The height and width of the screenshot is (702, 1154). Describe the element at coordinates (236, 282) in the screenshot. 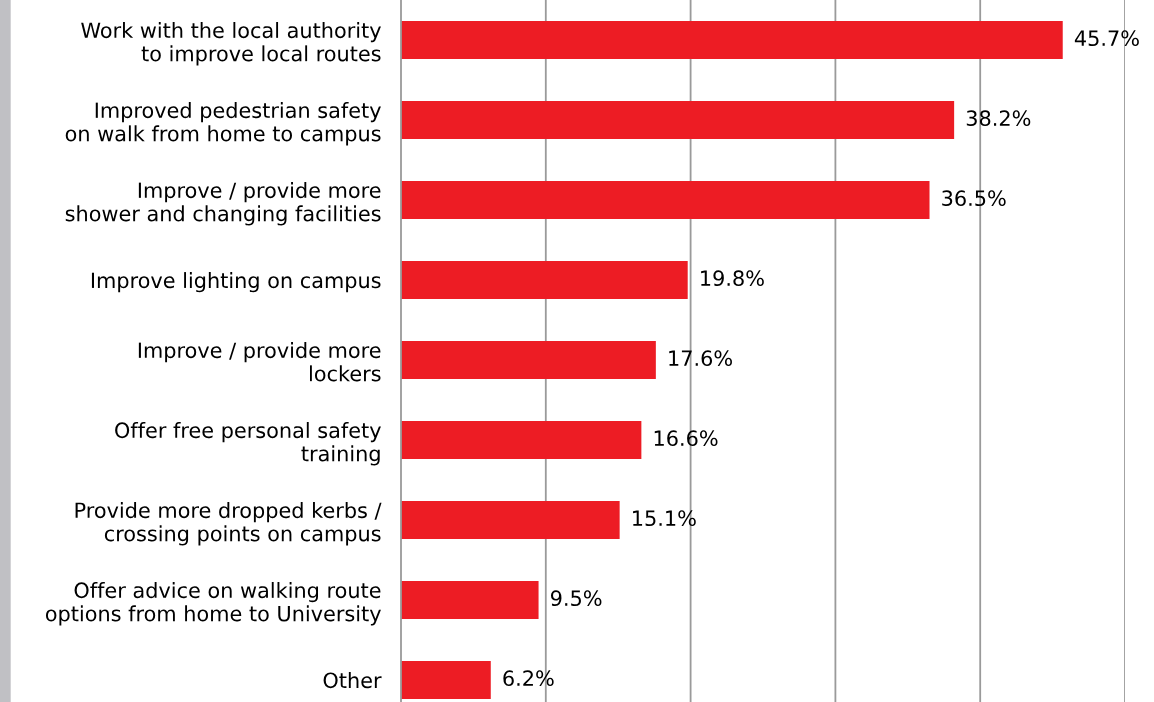

I see `y-tick-label: Improve lighting on campus` at that location.